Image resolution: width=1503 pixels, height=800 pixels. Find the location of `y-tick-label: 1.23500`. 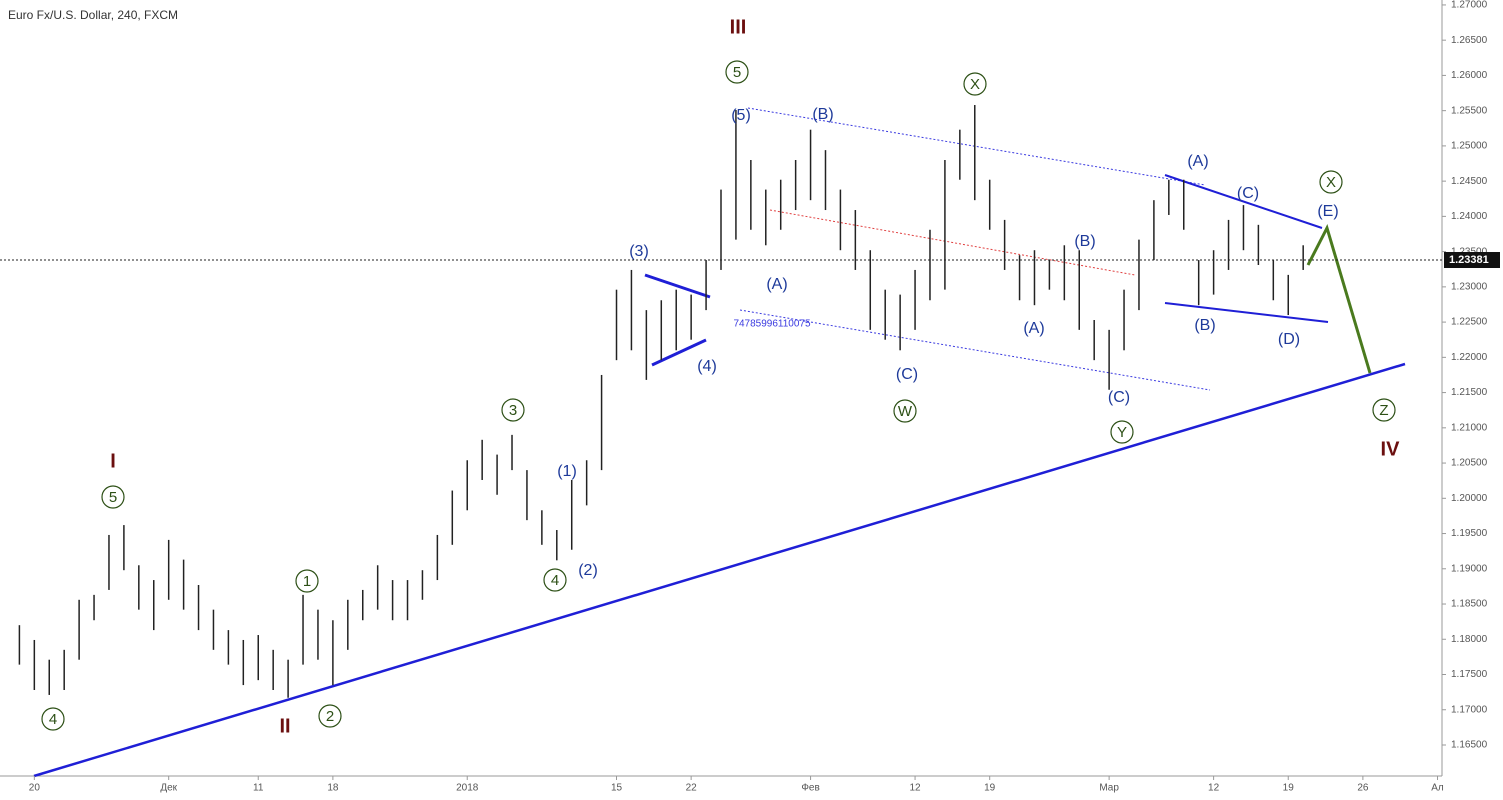

y-tick-label: 1.23500 is located at coordinates (1469, 251).